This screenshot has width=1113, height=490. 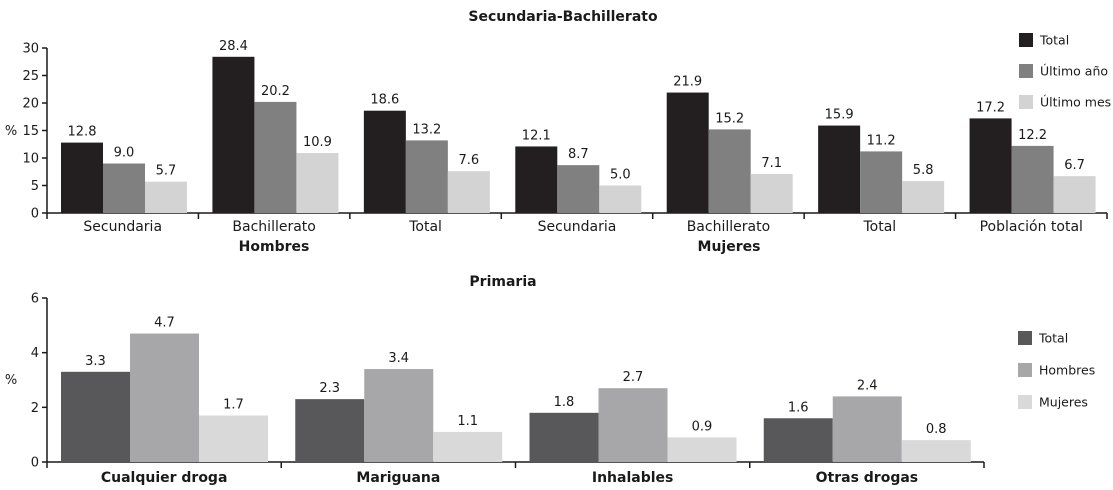 What do you see at coordinates (30, 76) in the screenshot?
I see `chart1-y-tick-label: 25` at bounding box center [30, 76].